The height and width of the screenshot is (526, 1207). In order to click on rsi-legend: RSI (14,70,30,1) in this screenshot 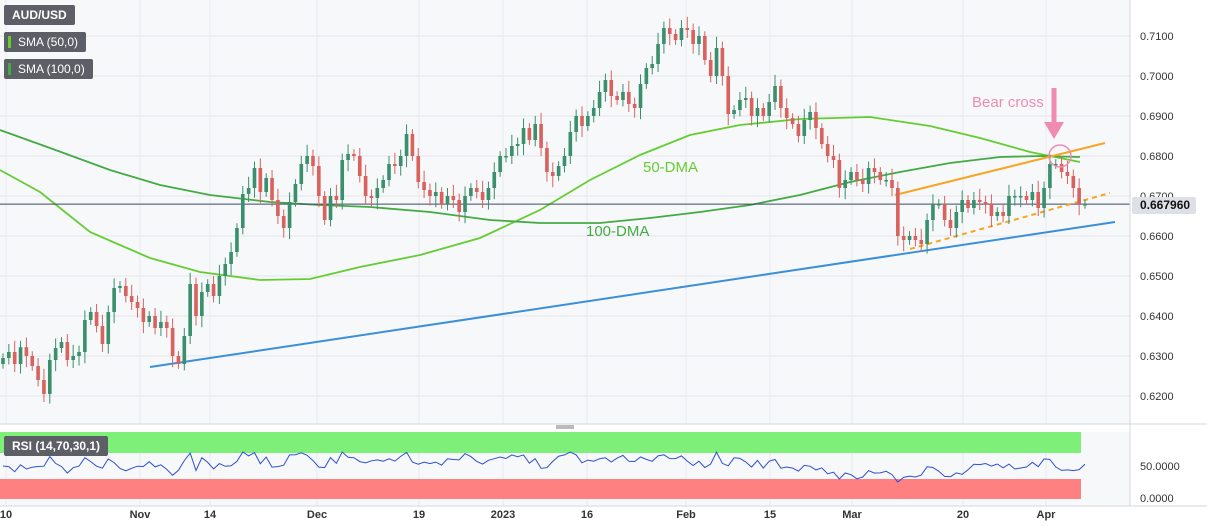, I will do `click(56, 446)`.